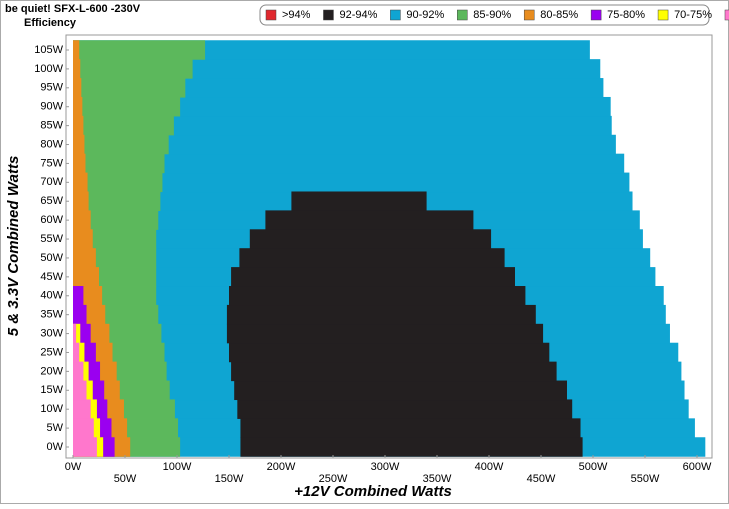  I want to click on x-tick-label: 300W, so click(385, 467).